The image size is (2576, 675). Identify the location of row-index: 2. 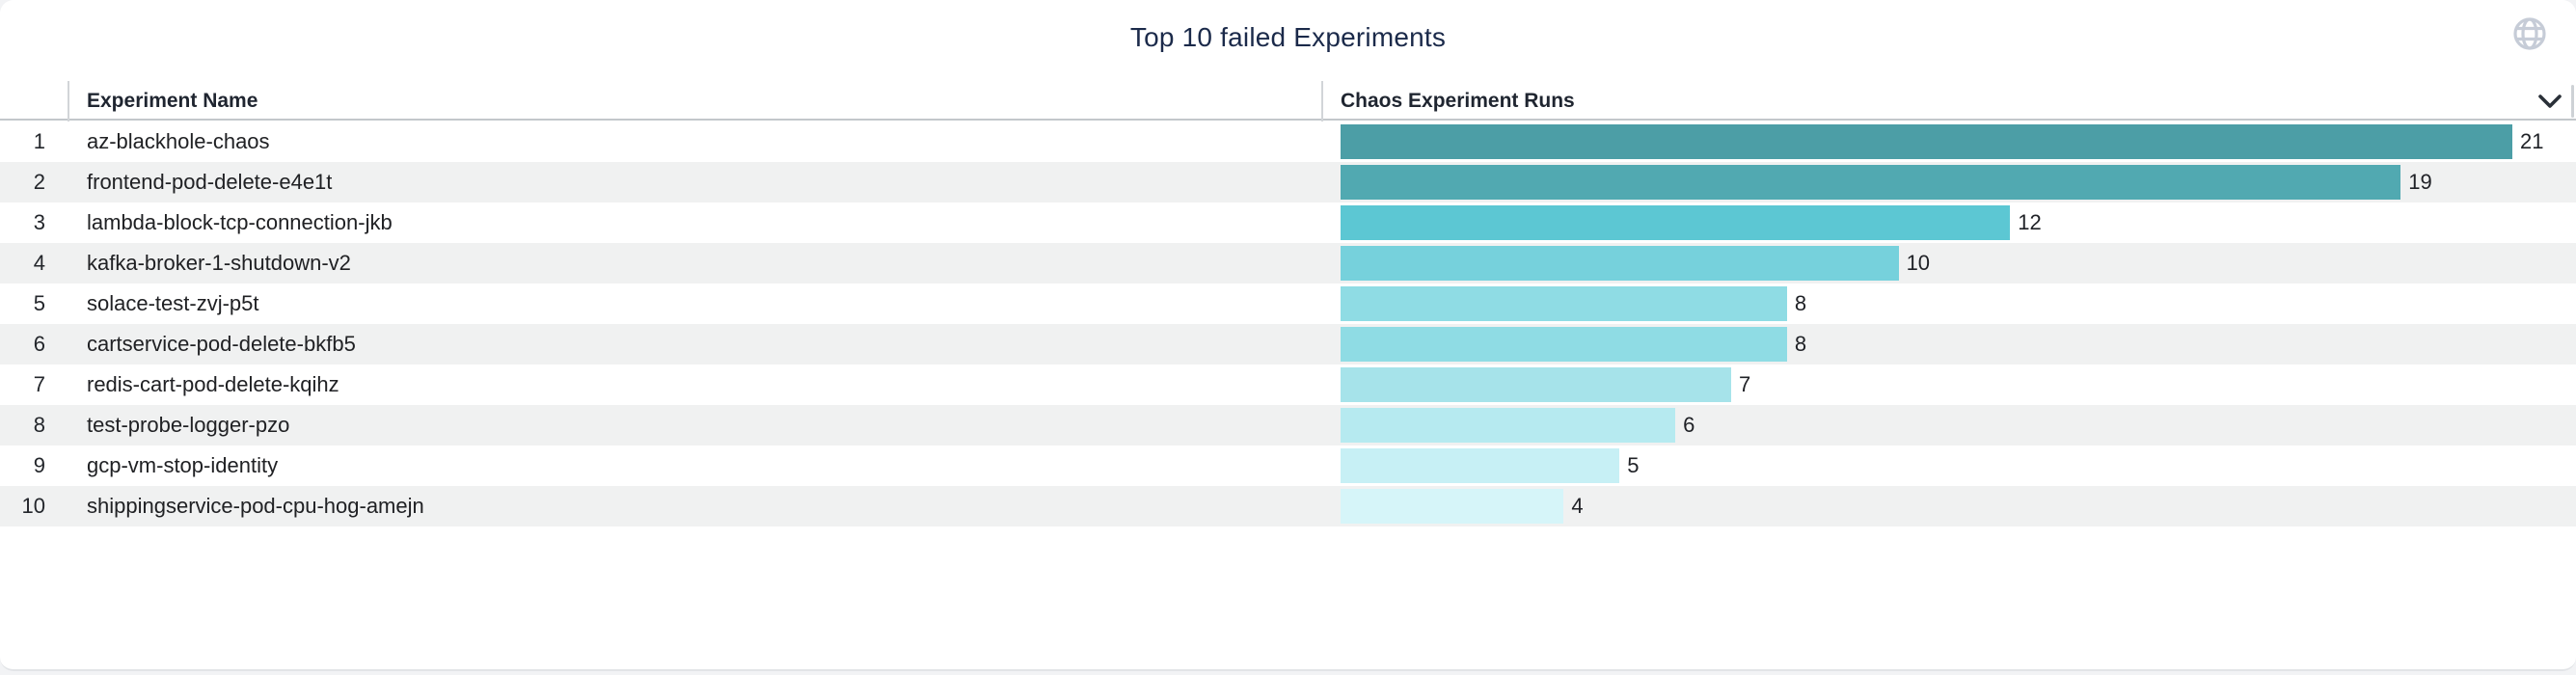
(39, 182).